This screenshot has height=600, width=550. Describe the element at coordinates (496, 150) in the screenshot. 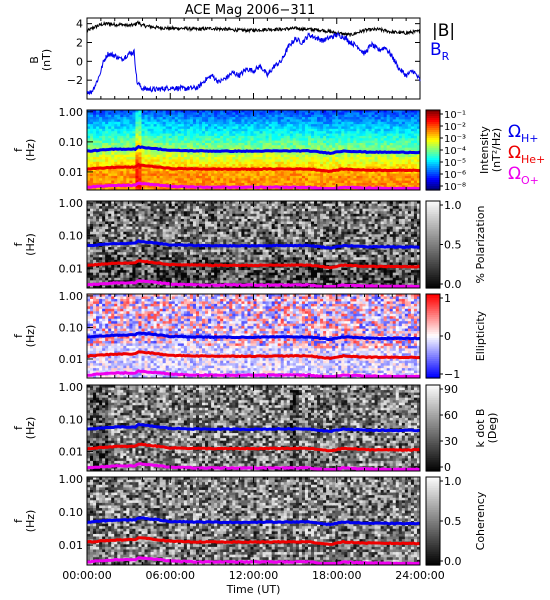

I see `power-colorbar-label-line2: (nT²/Hz)` at that location.